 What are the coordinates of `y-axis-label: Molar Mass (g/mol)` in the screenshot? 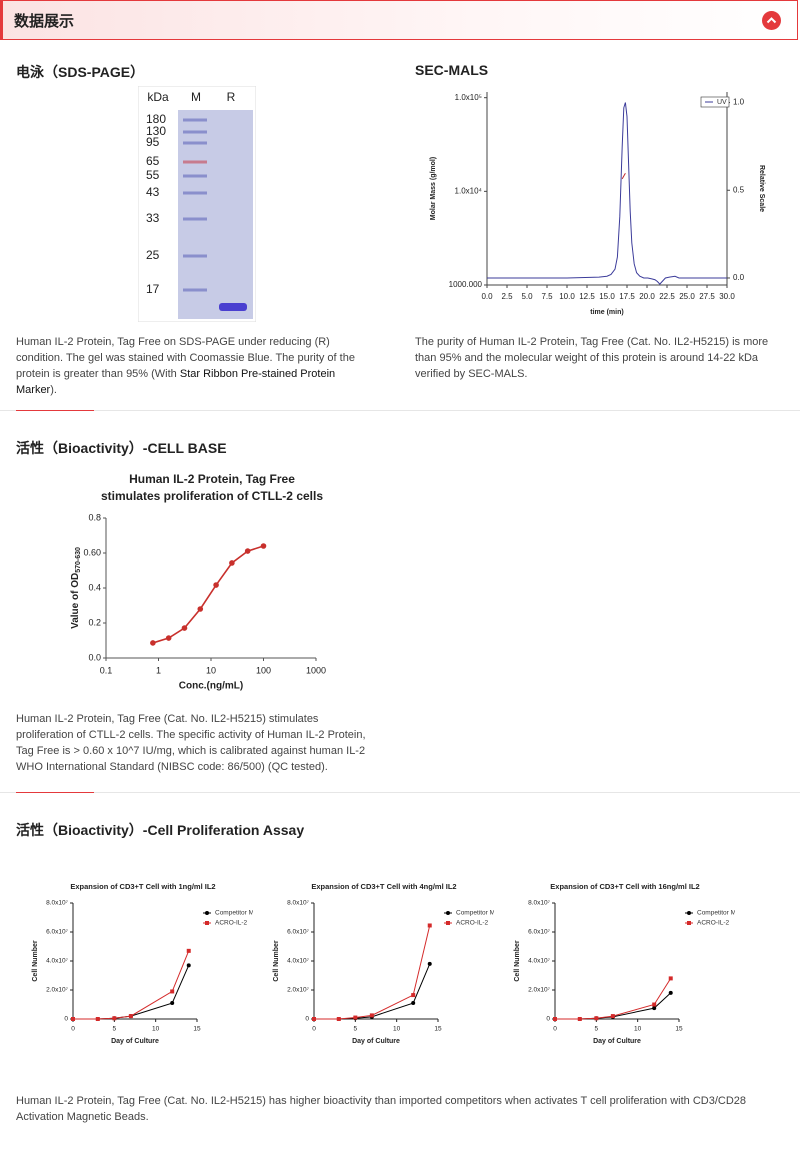 It's located at (433, 188).